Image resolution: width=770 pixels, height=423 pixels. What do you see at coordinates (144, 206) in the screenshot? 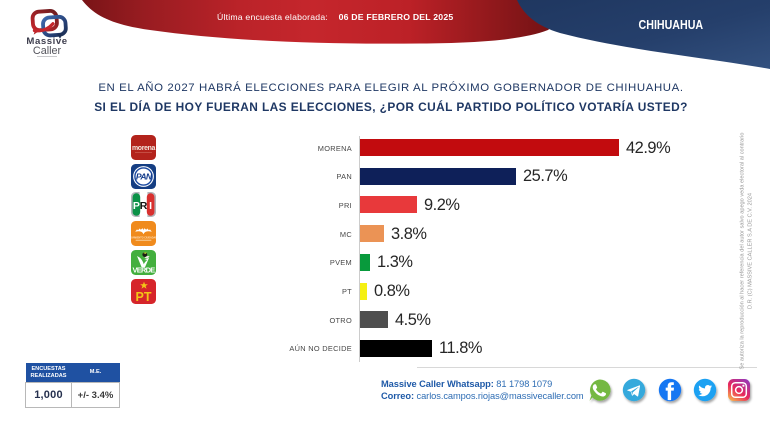
I see `svg-text: R` at bounding box center [144, 206].